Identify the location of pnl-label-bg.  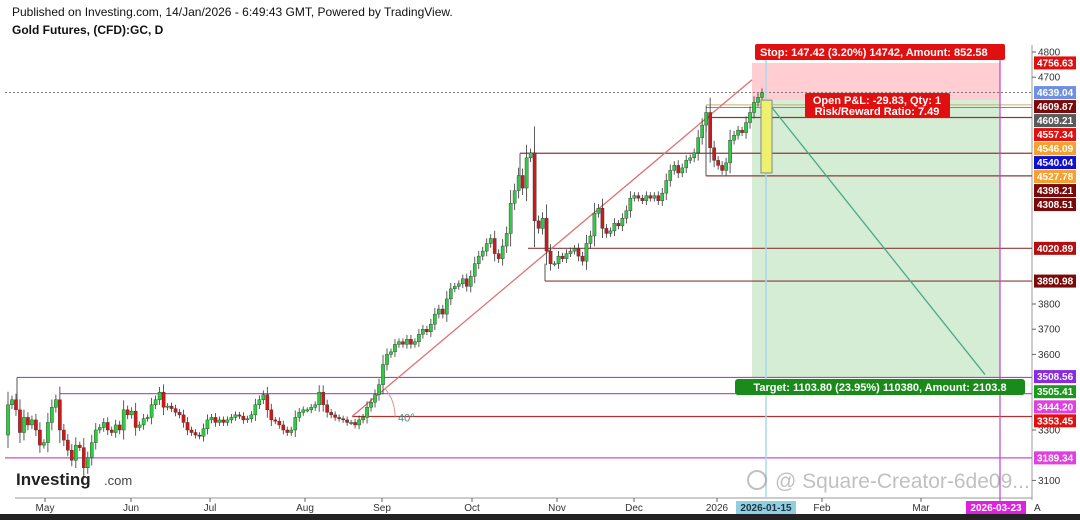
(877, 105).